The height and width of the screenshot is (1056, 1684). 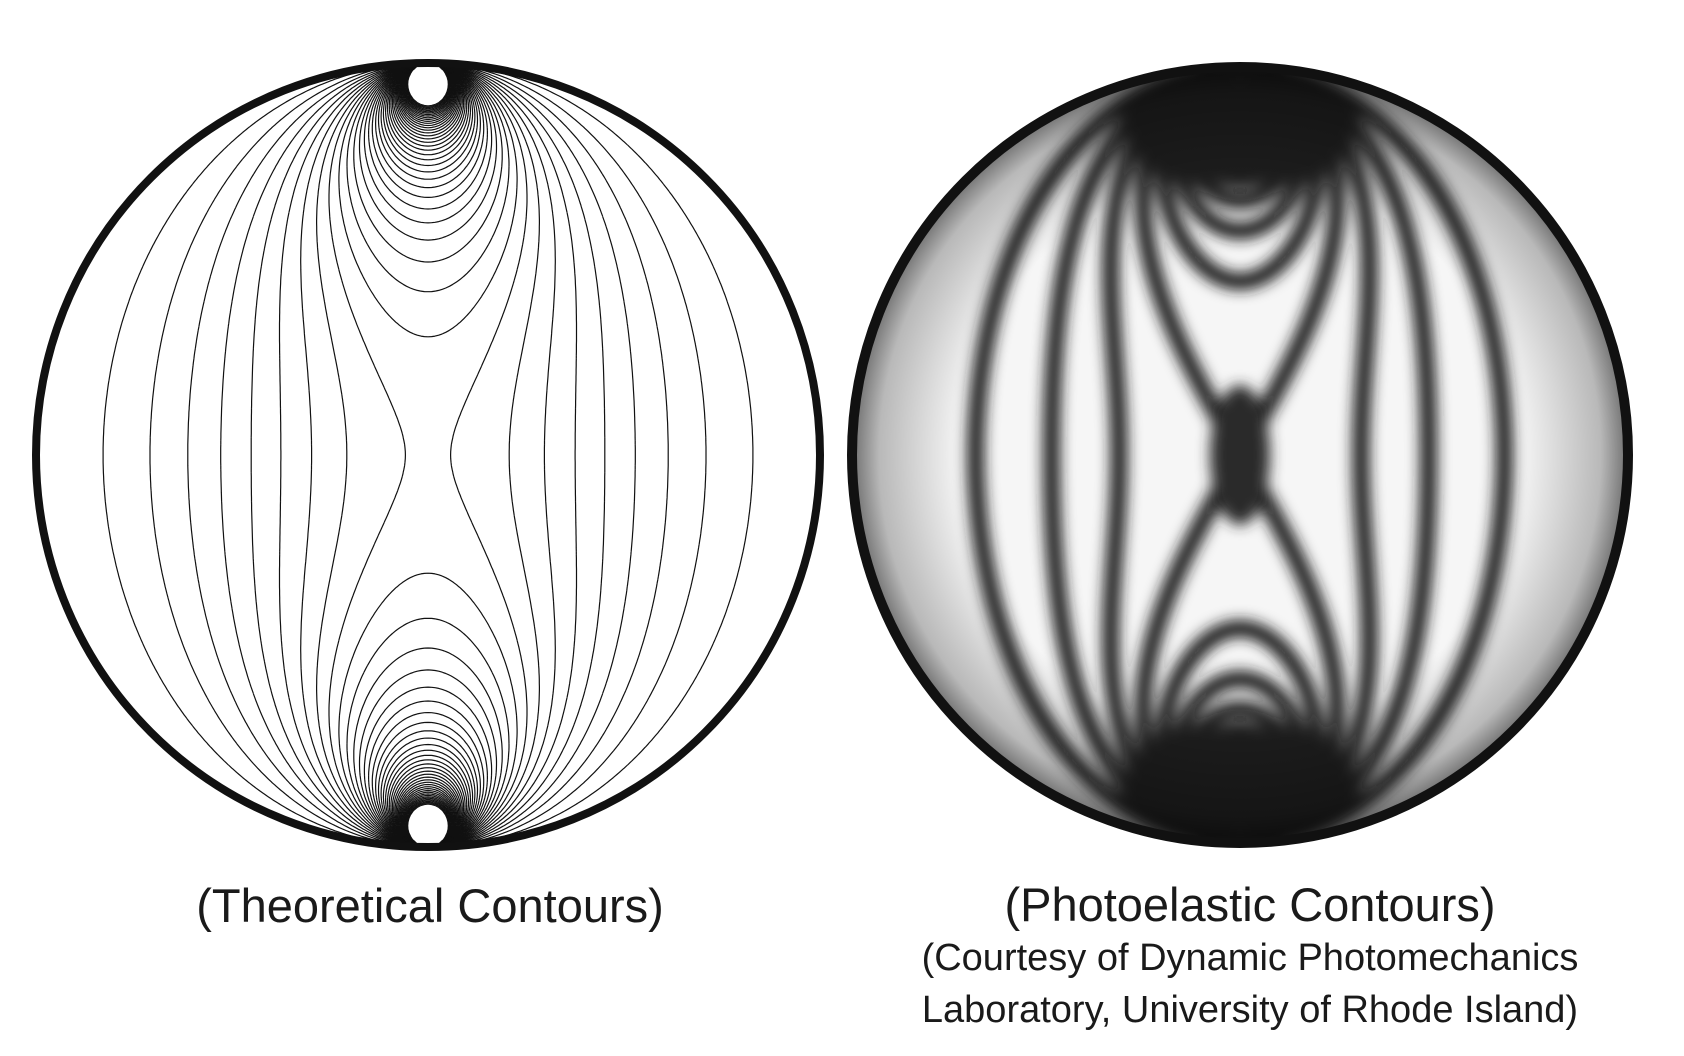 I want to click on photo-credit-line-1: (Courtesy of Dynamic Photomechanics, so click(x=1250, y=958).